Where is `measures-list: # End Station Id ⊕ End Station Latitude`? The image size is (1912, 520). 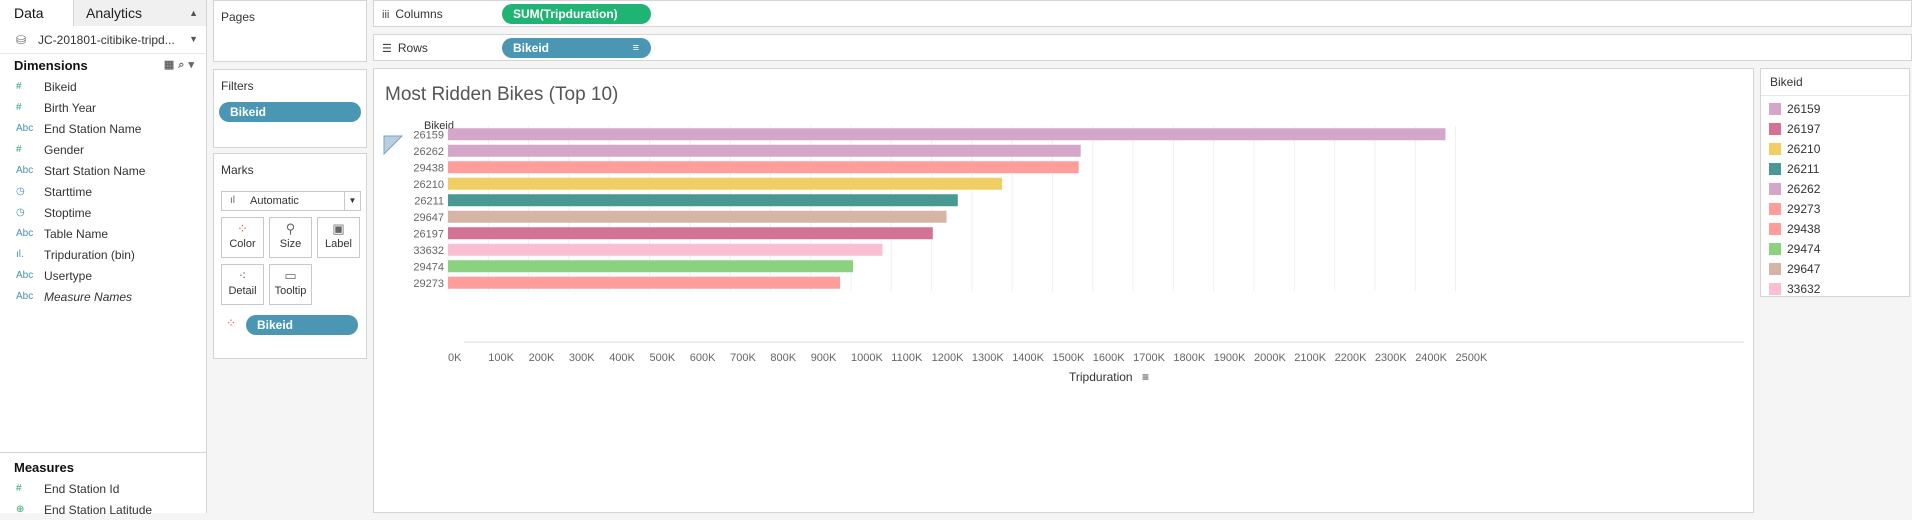 measures-list: # End Station Id ⊕ End Station Latitude is located at coordinates (103, 499).